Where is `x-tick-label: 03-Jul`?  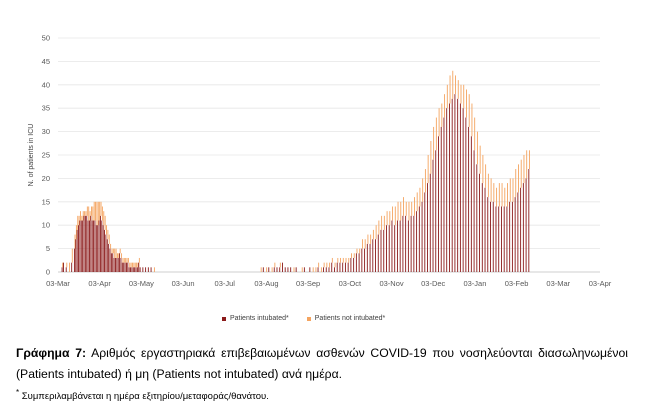 x-tick-label: 03-Jul is located at coordinates (225, 283).